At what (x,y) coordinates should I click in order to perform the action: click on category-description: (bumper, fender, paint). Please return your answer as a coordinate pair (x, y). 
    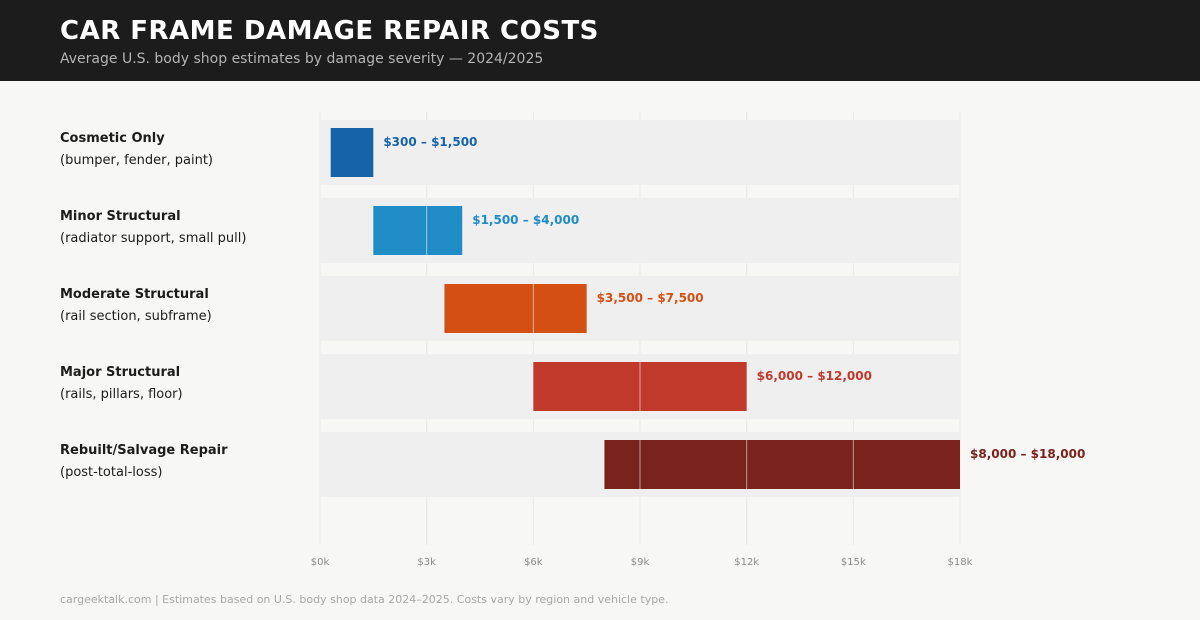
    Looking at the image, I should click on (136, 160).